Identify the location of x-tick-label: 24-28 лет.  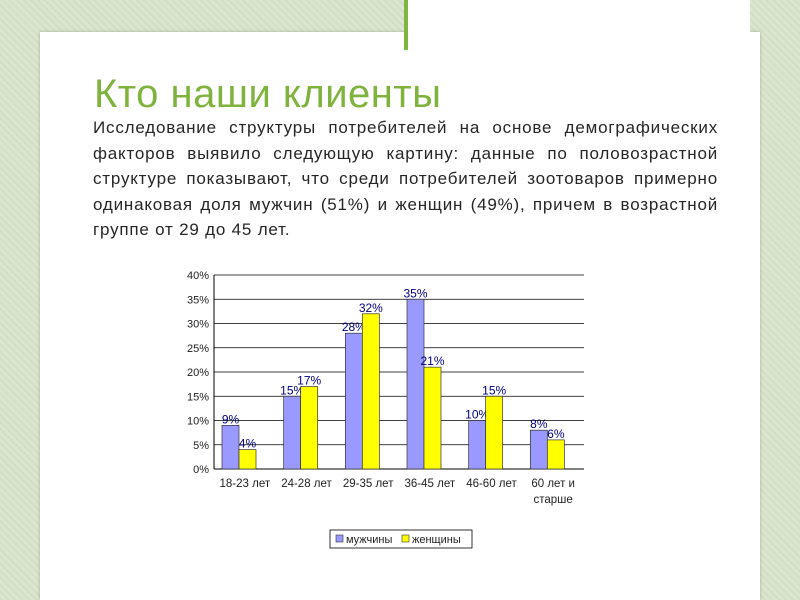
(306, 484).